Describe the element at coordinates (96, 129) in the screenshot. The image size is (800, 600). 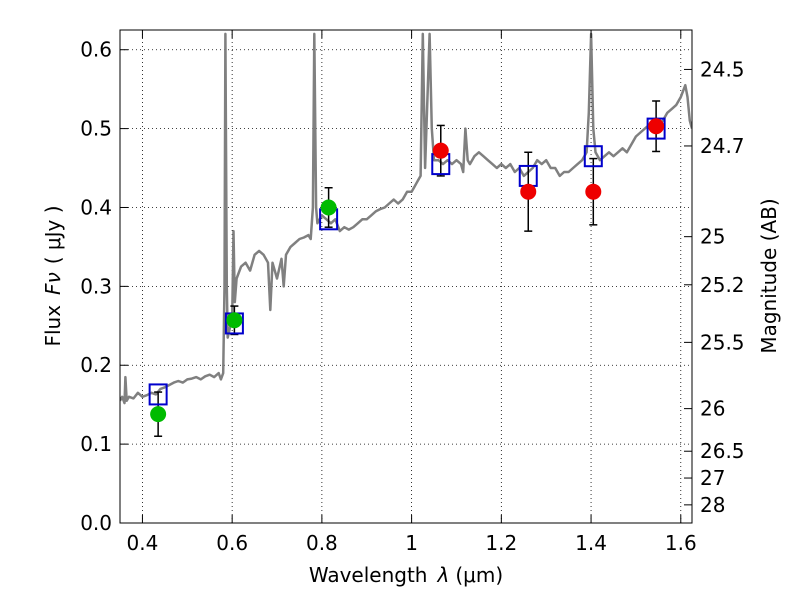
I see `y-tick-label: 0.5` at that location.